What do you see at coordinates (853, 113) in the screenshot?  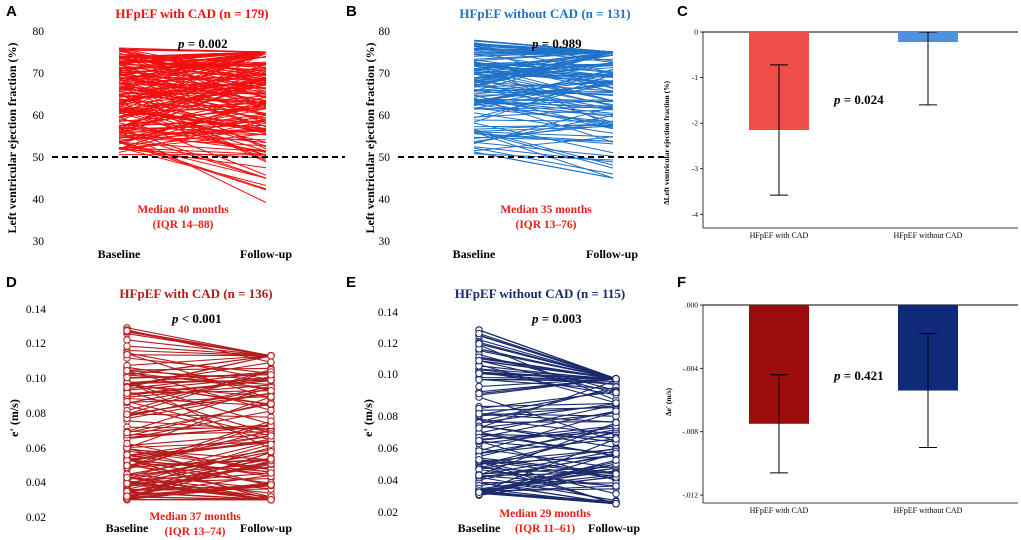 I see `panel-c-bars` at bounding box center [853, 113].